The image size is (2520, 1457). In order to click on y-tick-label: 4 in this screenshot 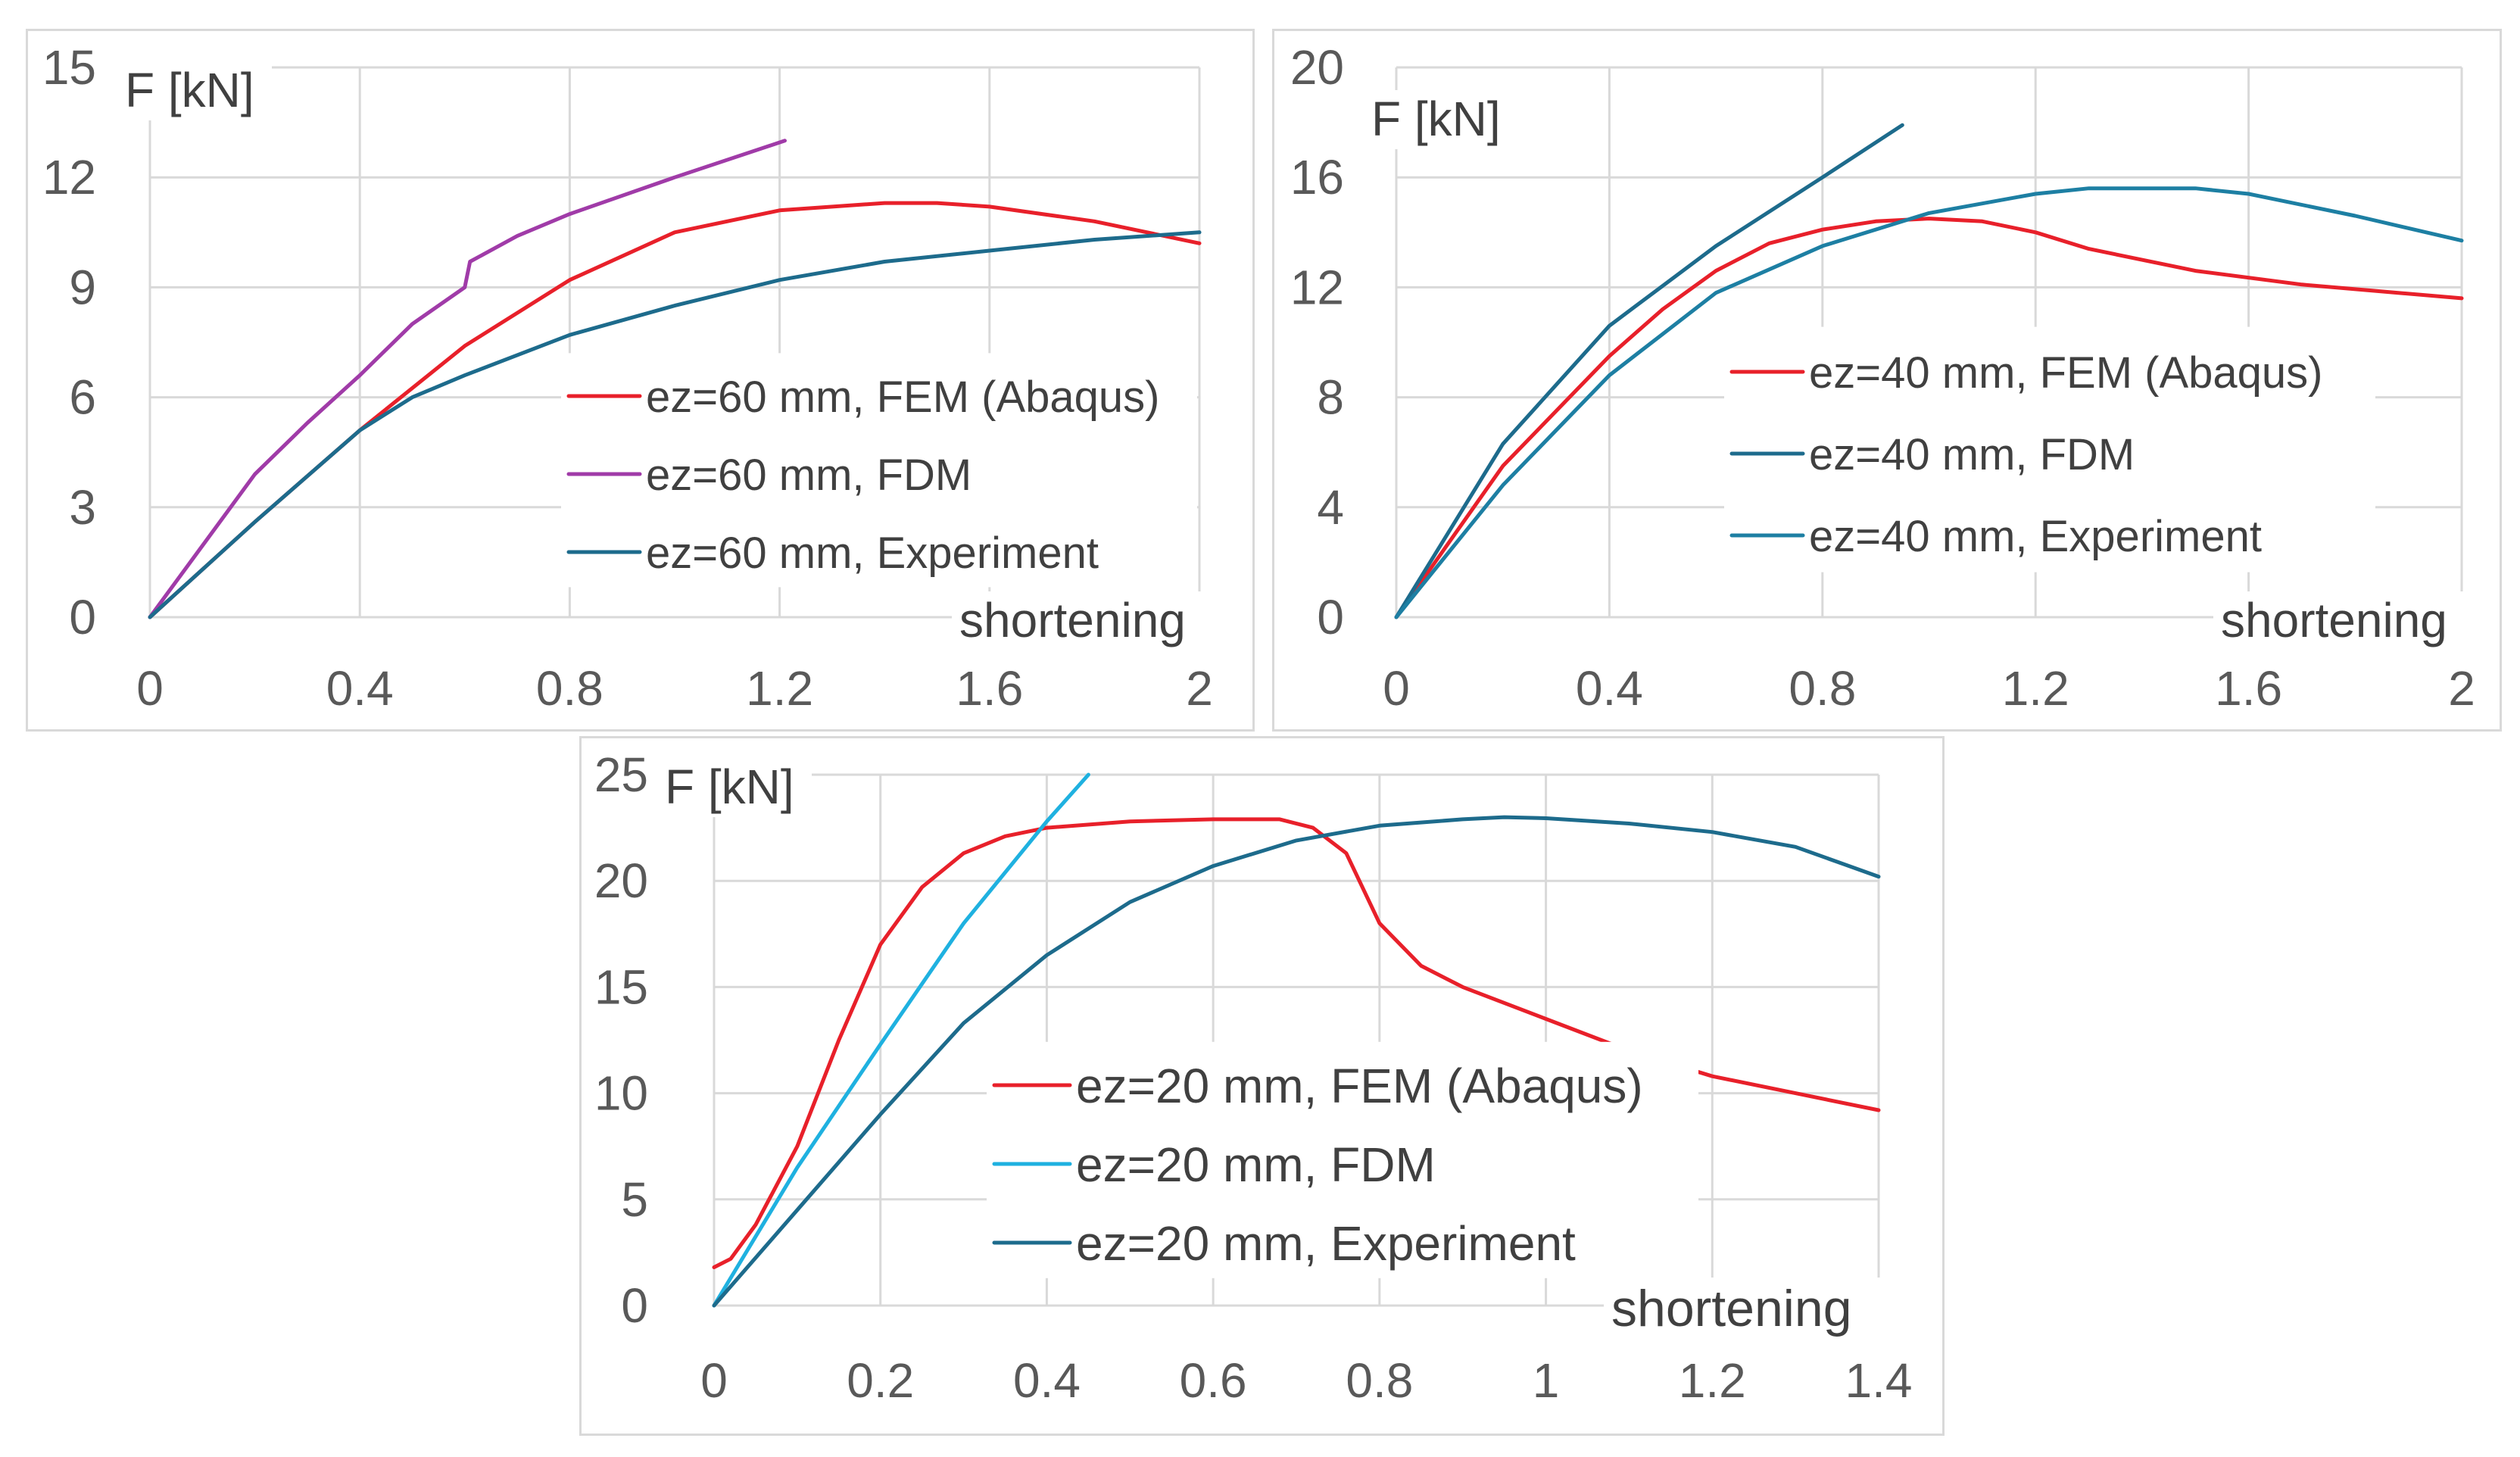, I will do `click(1330, 507)`.